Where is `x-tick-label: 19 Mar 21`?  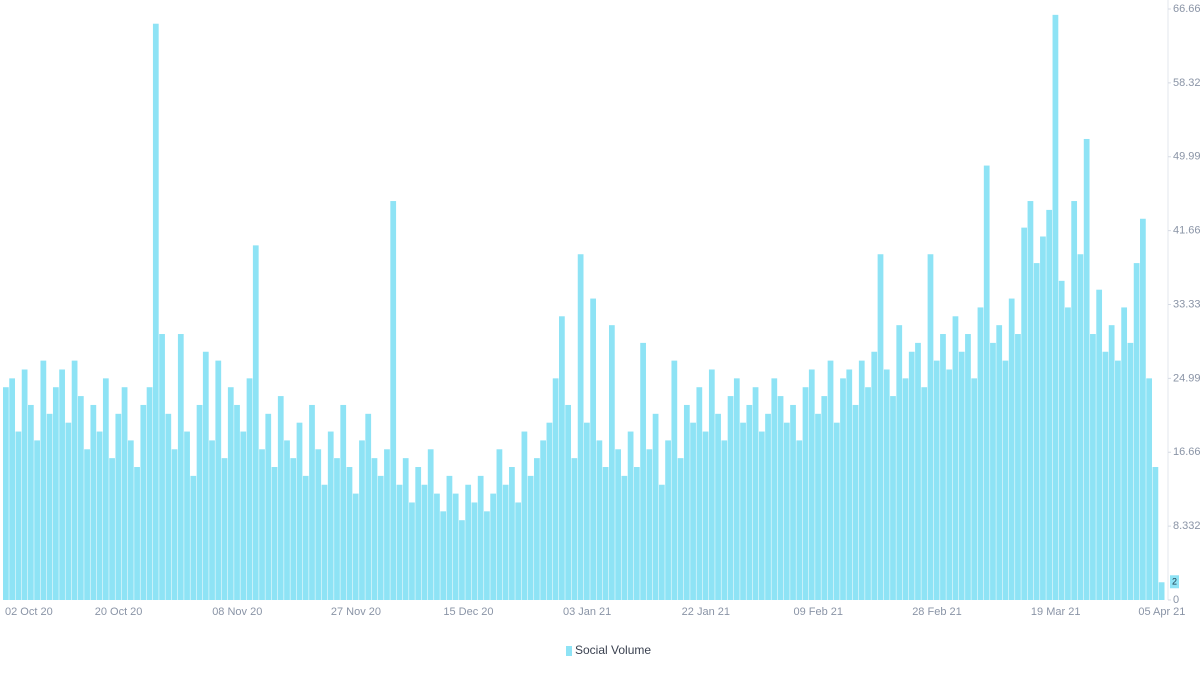
x-tick-label: 19 Mar 21 is located at coordinates (1056, 612).